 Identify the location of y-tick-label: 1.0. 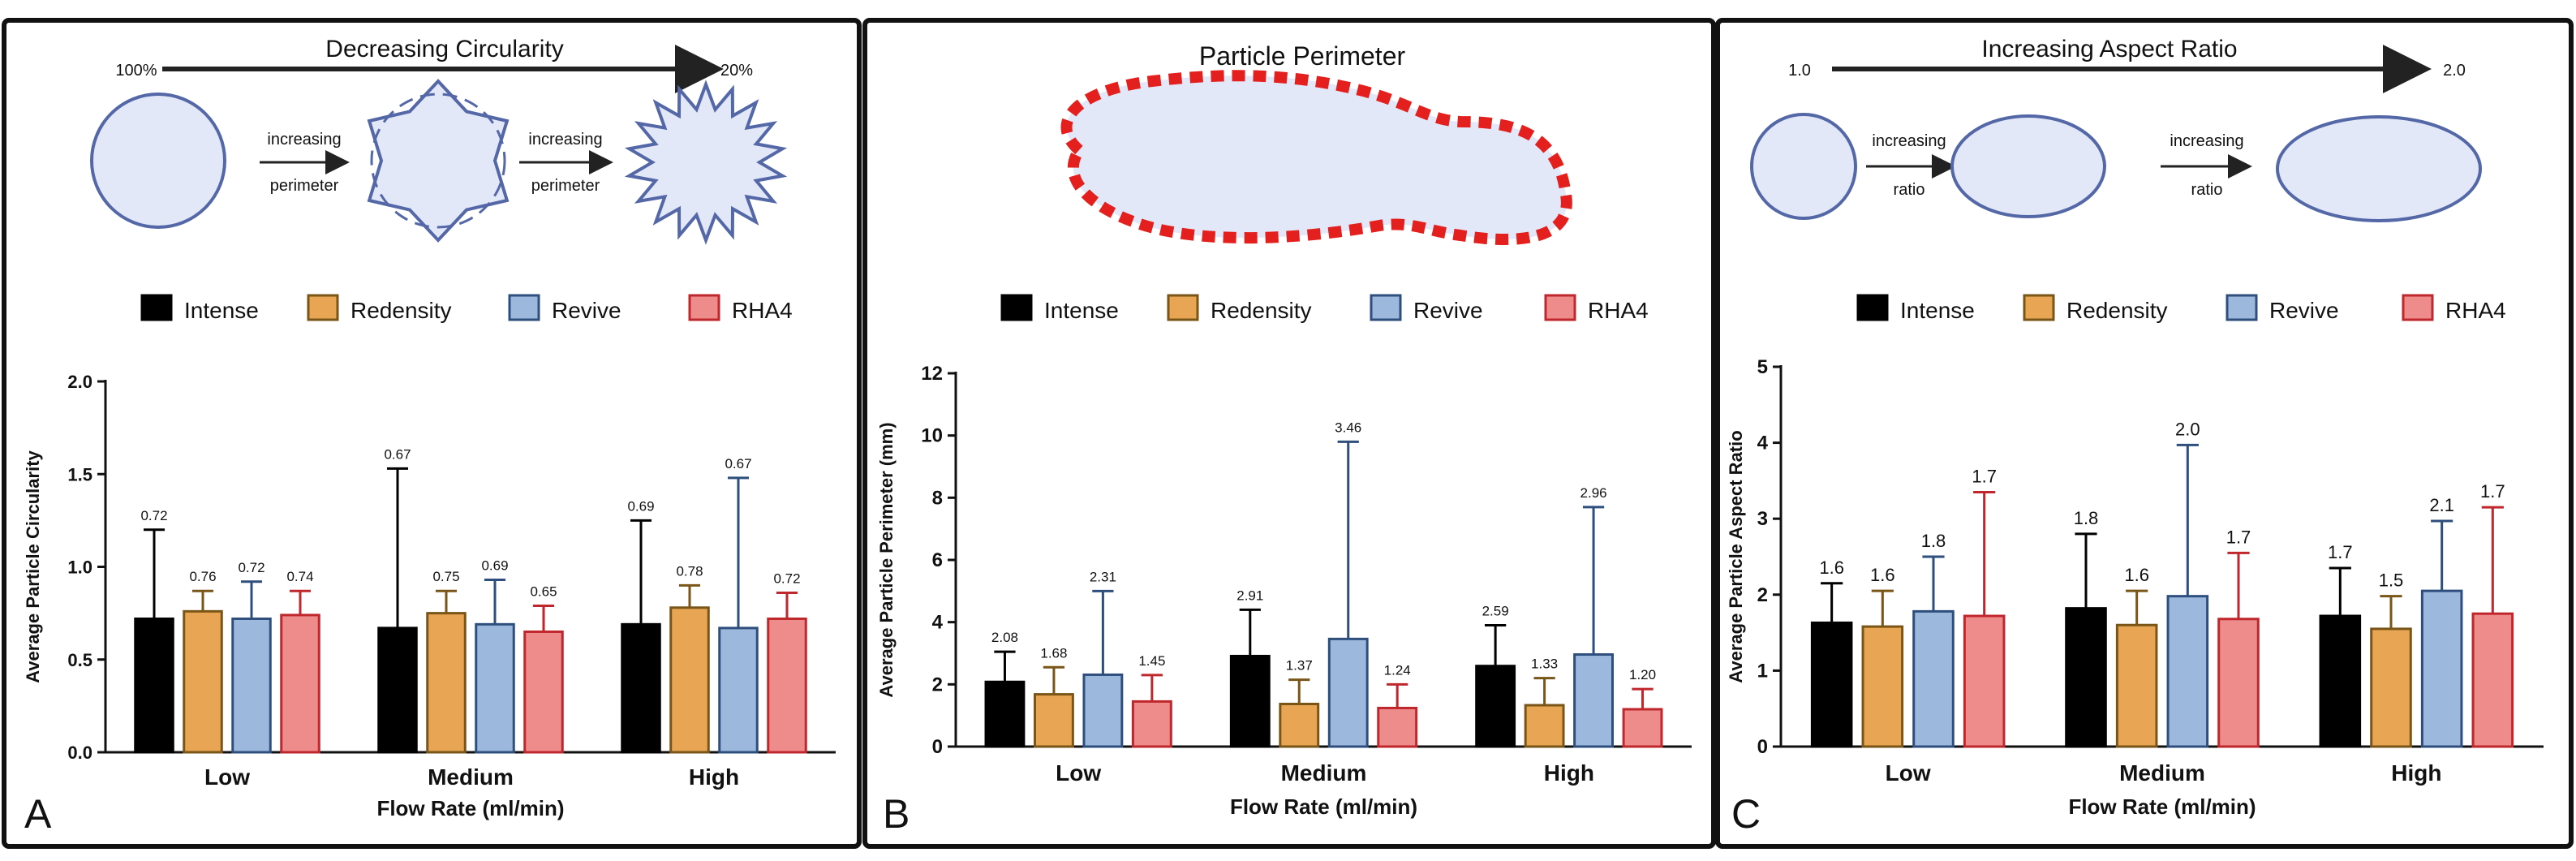
(79, 567).